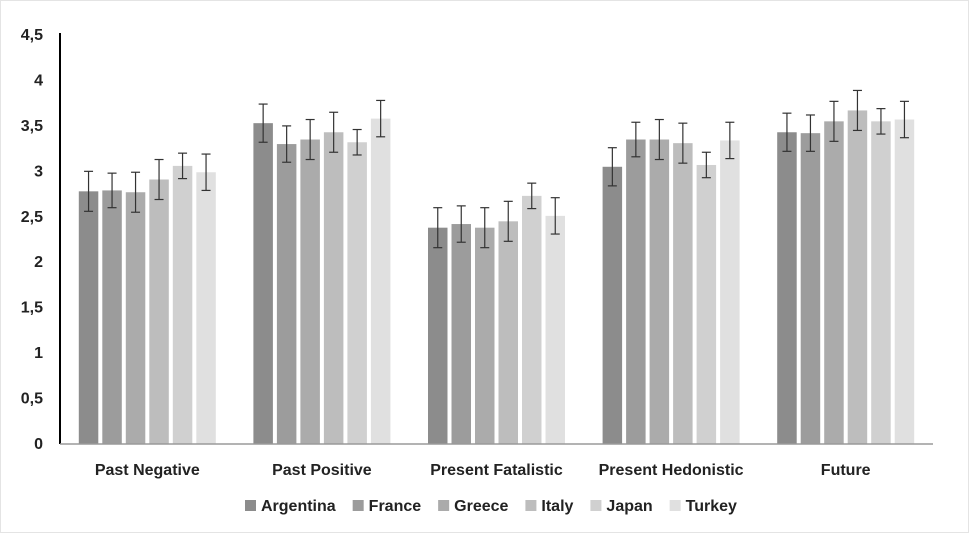  I want to click on x-category-label: Present Fatalistic, so click(496, 470).